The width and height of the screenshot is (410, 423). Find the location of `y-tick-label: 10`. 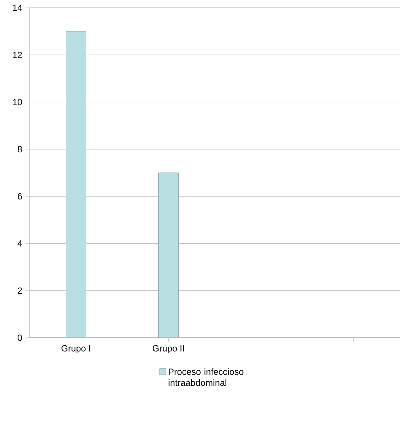

y-tick-label: 10 is located at coordinates (17, 102).